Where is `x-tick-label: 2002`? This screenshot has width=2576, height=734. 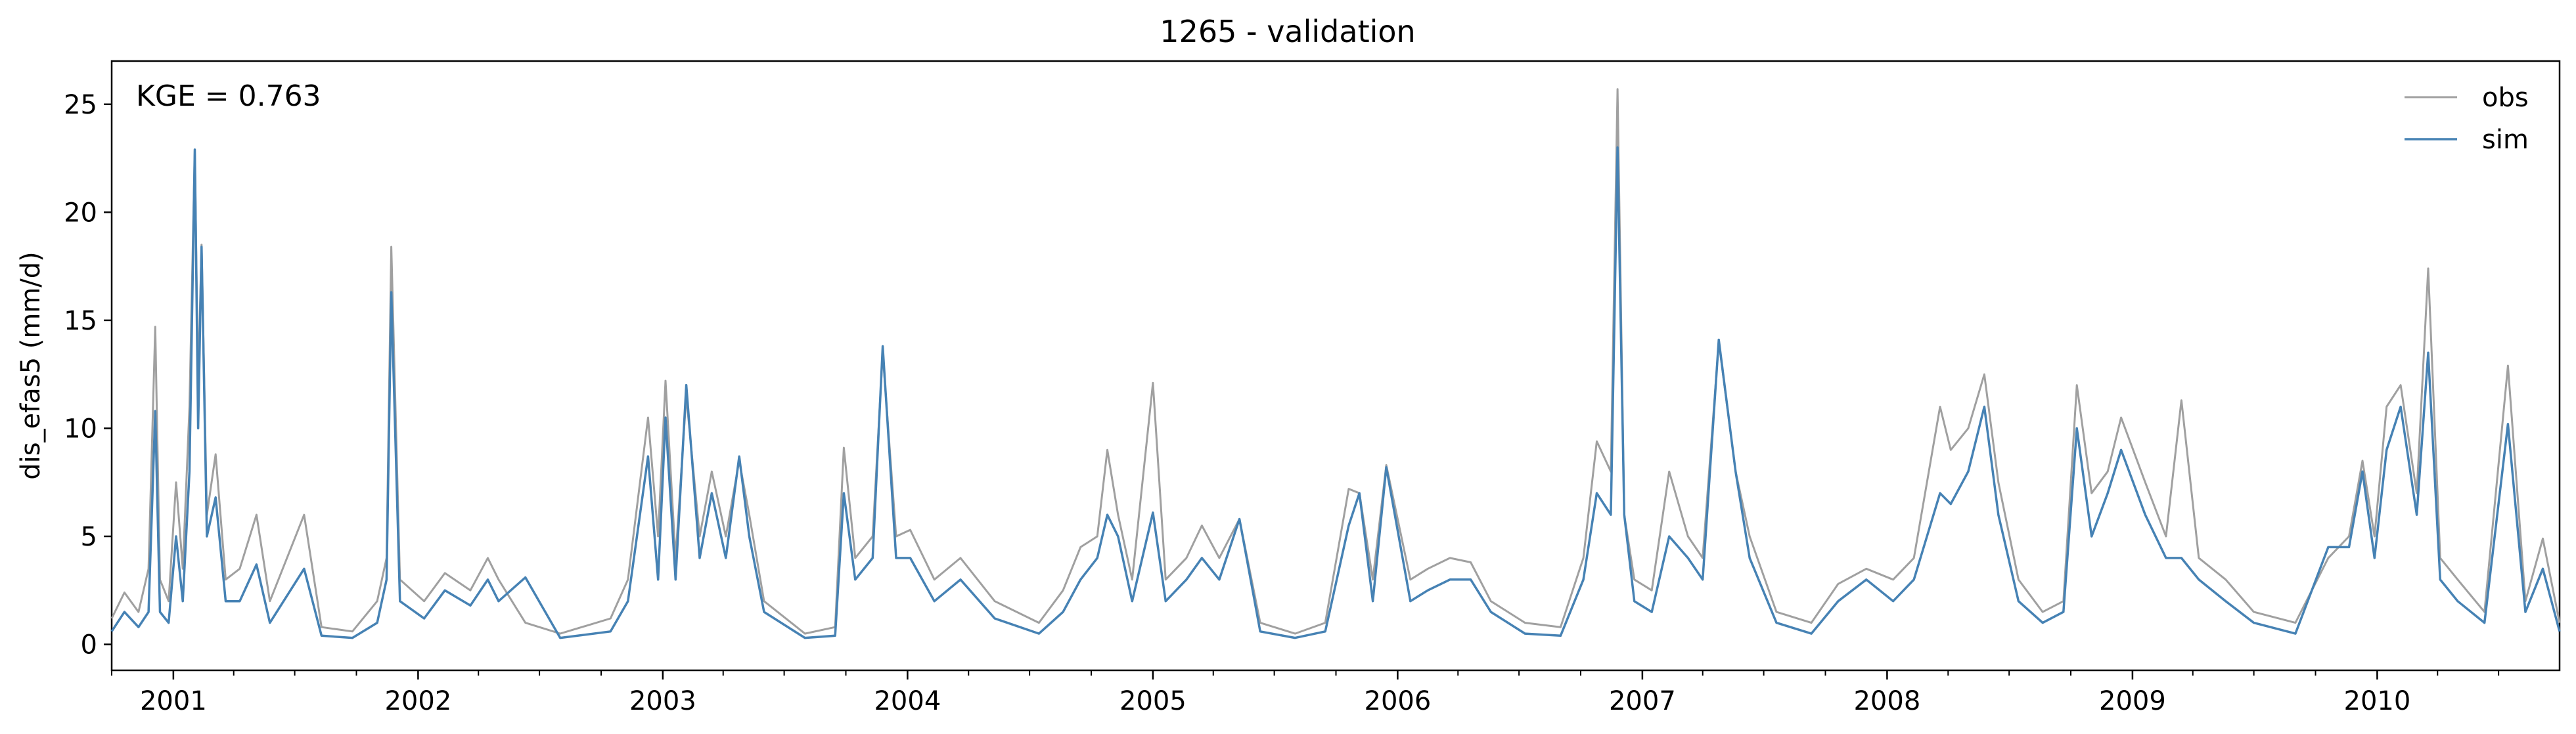
x-tick-label: 2002 is located at coordinates (417, 701).